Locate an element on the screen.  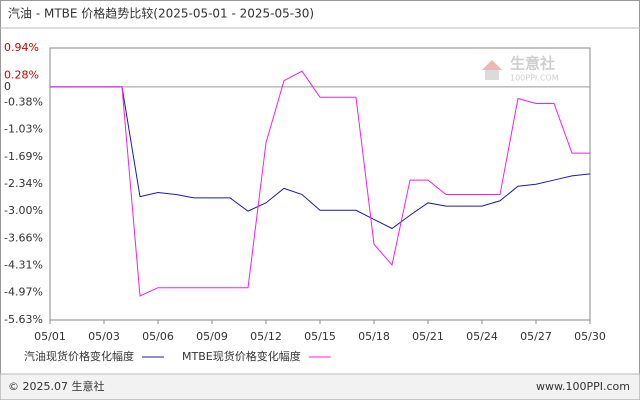
x-tick-label: 05/03 is located at coordinates (104, 336).